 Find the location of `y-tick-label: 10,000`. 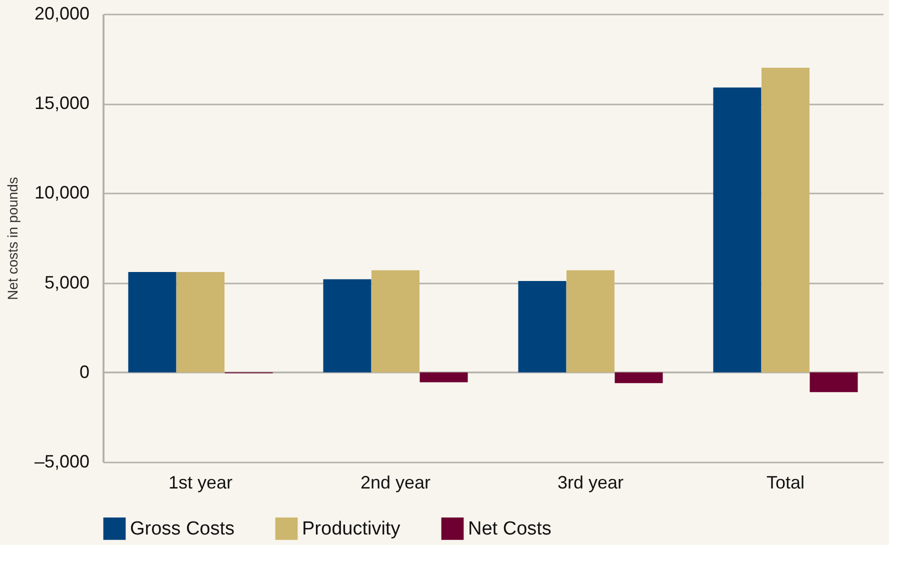

y-tick-label: 10,000 is located at coordinates (62, 192).